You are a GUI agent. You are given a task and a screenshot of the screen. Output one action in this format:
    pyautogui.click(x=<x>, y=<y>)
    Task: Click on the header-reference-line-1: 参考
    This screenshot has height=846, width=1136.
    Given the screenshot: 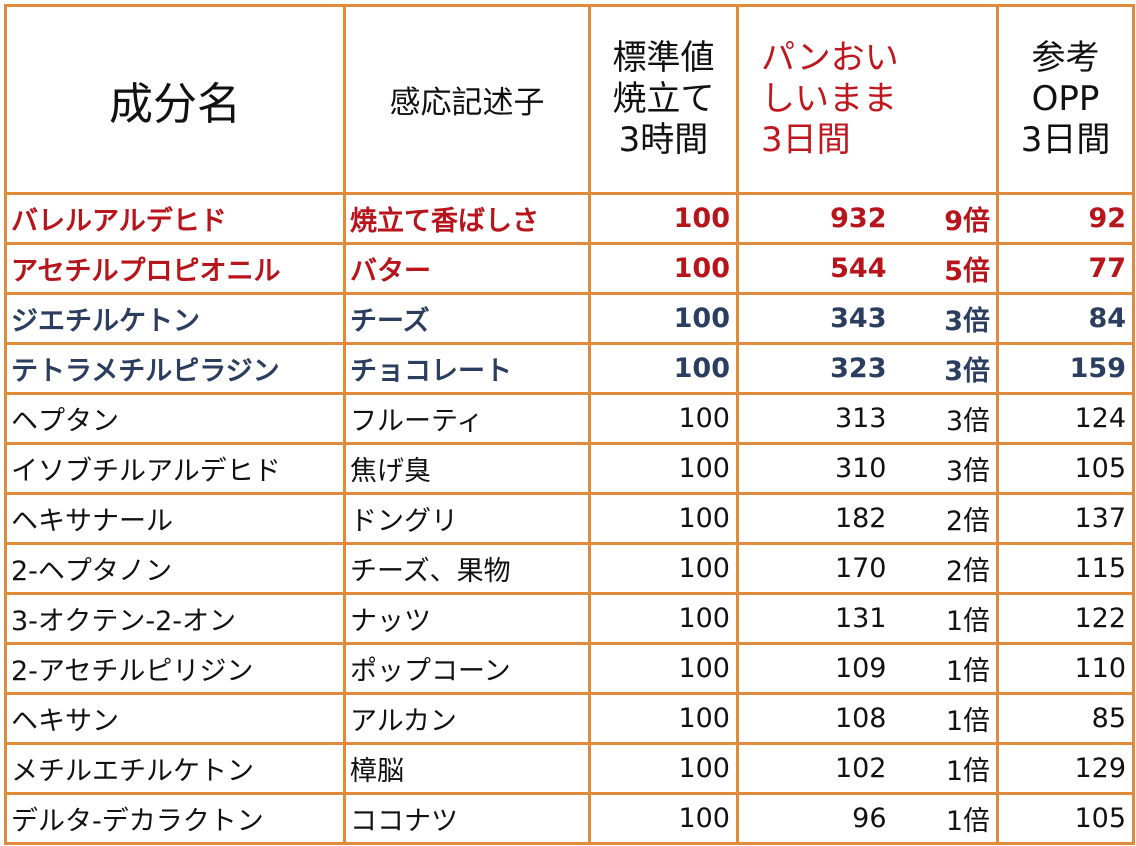 What is the action you would take?
    pyautogui.click(x=1065, y=58)
    